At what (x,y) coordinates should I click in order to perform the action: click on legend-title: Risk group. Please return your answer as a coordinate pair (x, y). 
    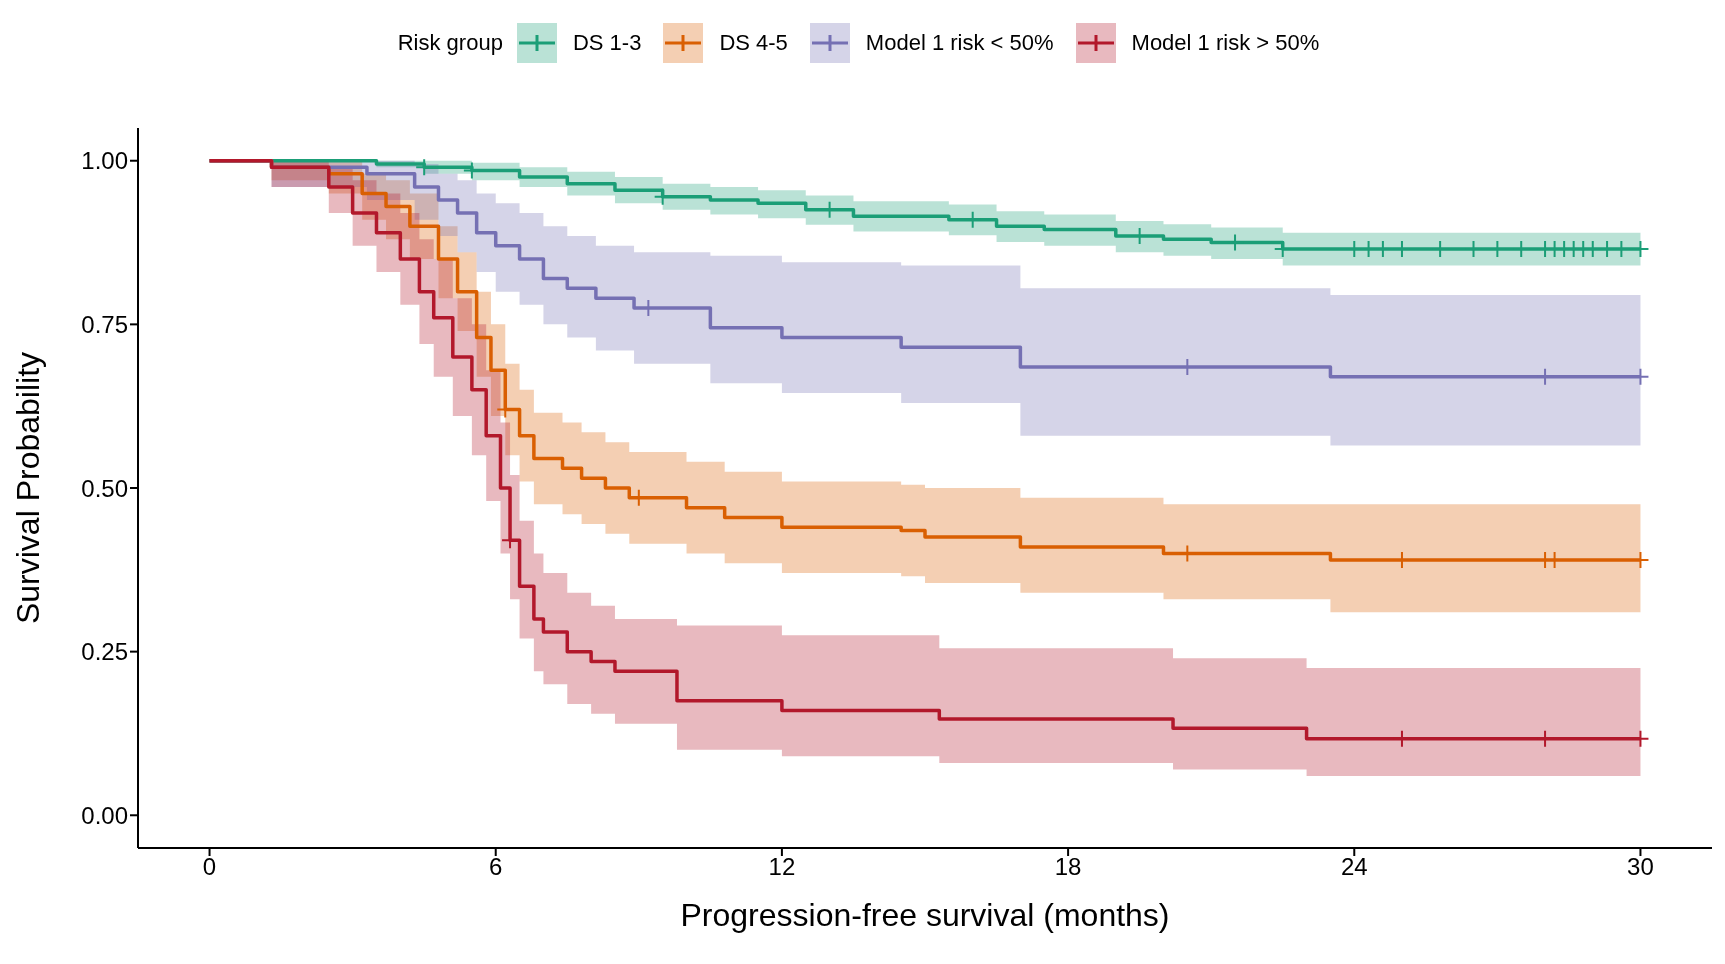
    Looking at the image, I should click on (450, 43).